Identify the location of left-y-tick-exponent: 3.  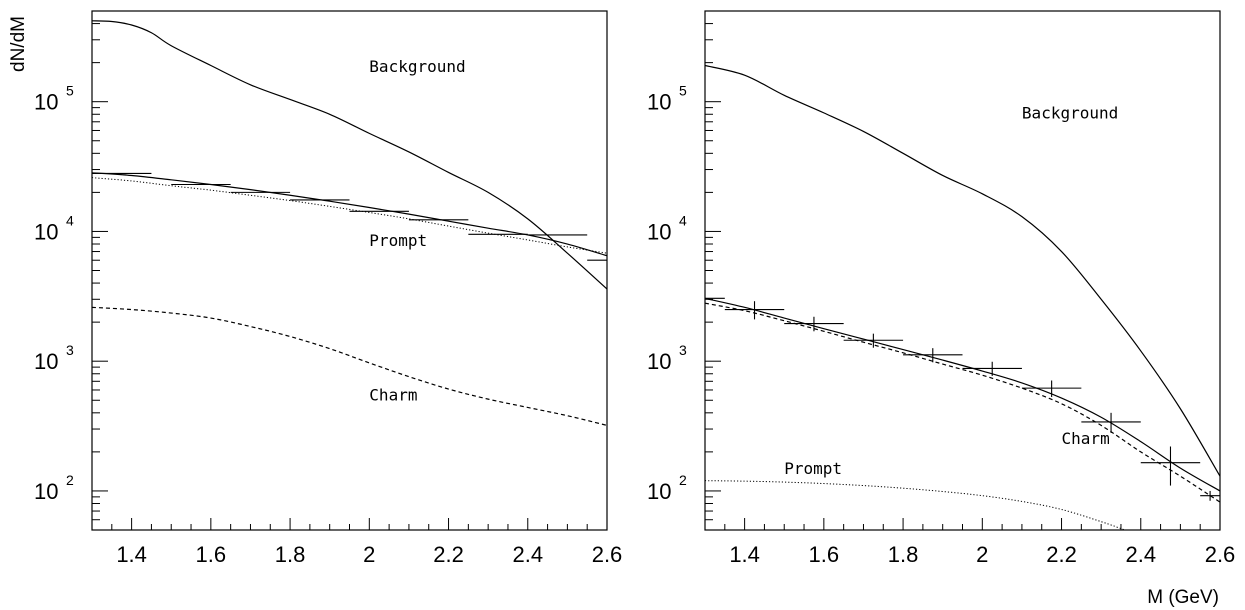
(70, 350).